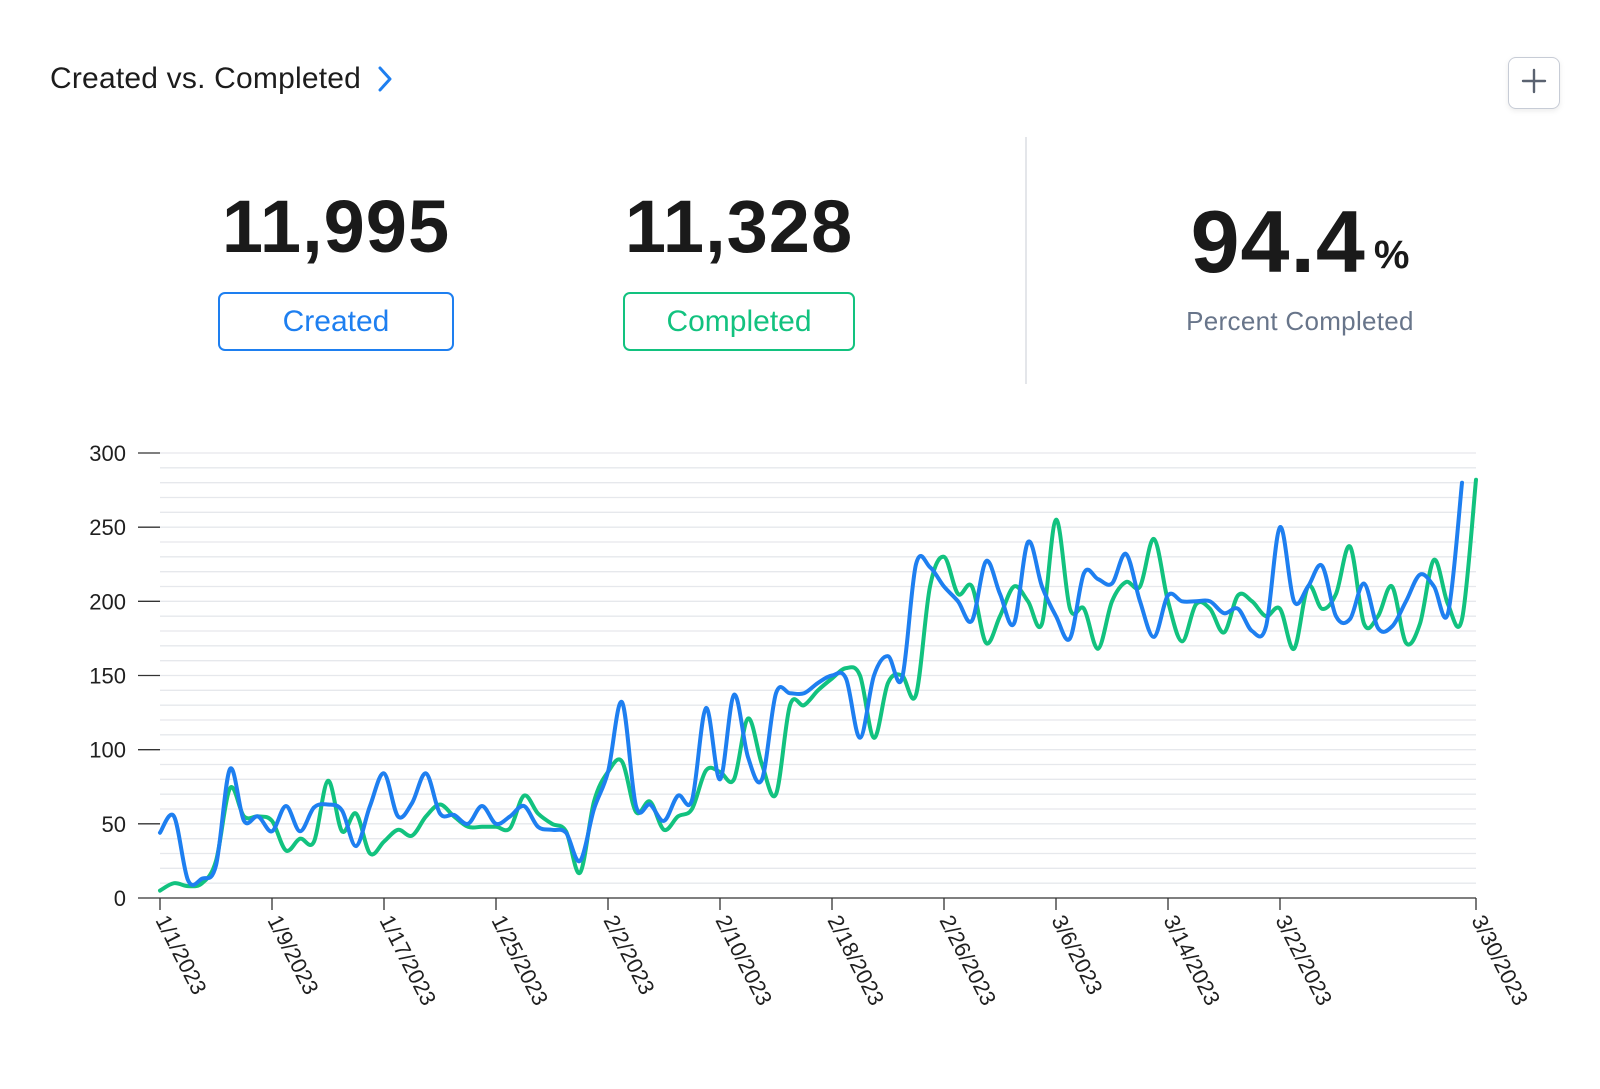  I want to click on created-kpi: 11,995 Created, so click(336, 270).